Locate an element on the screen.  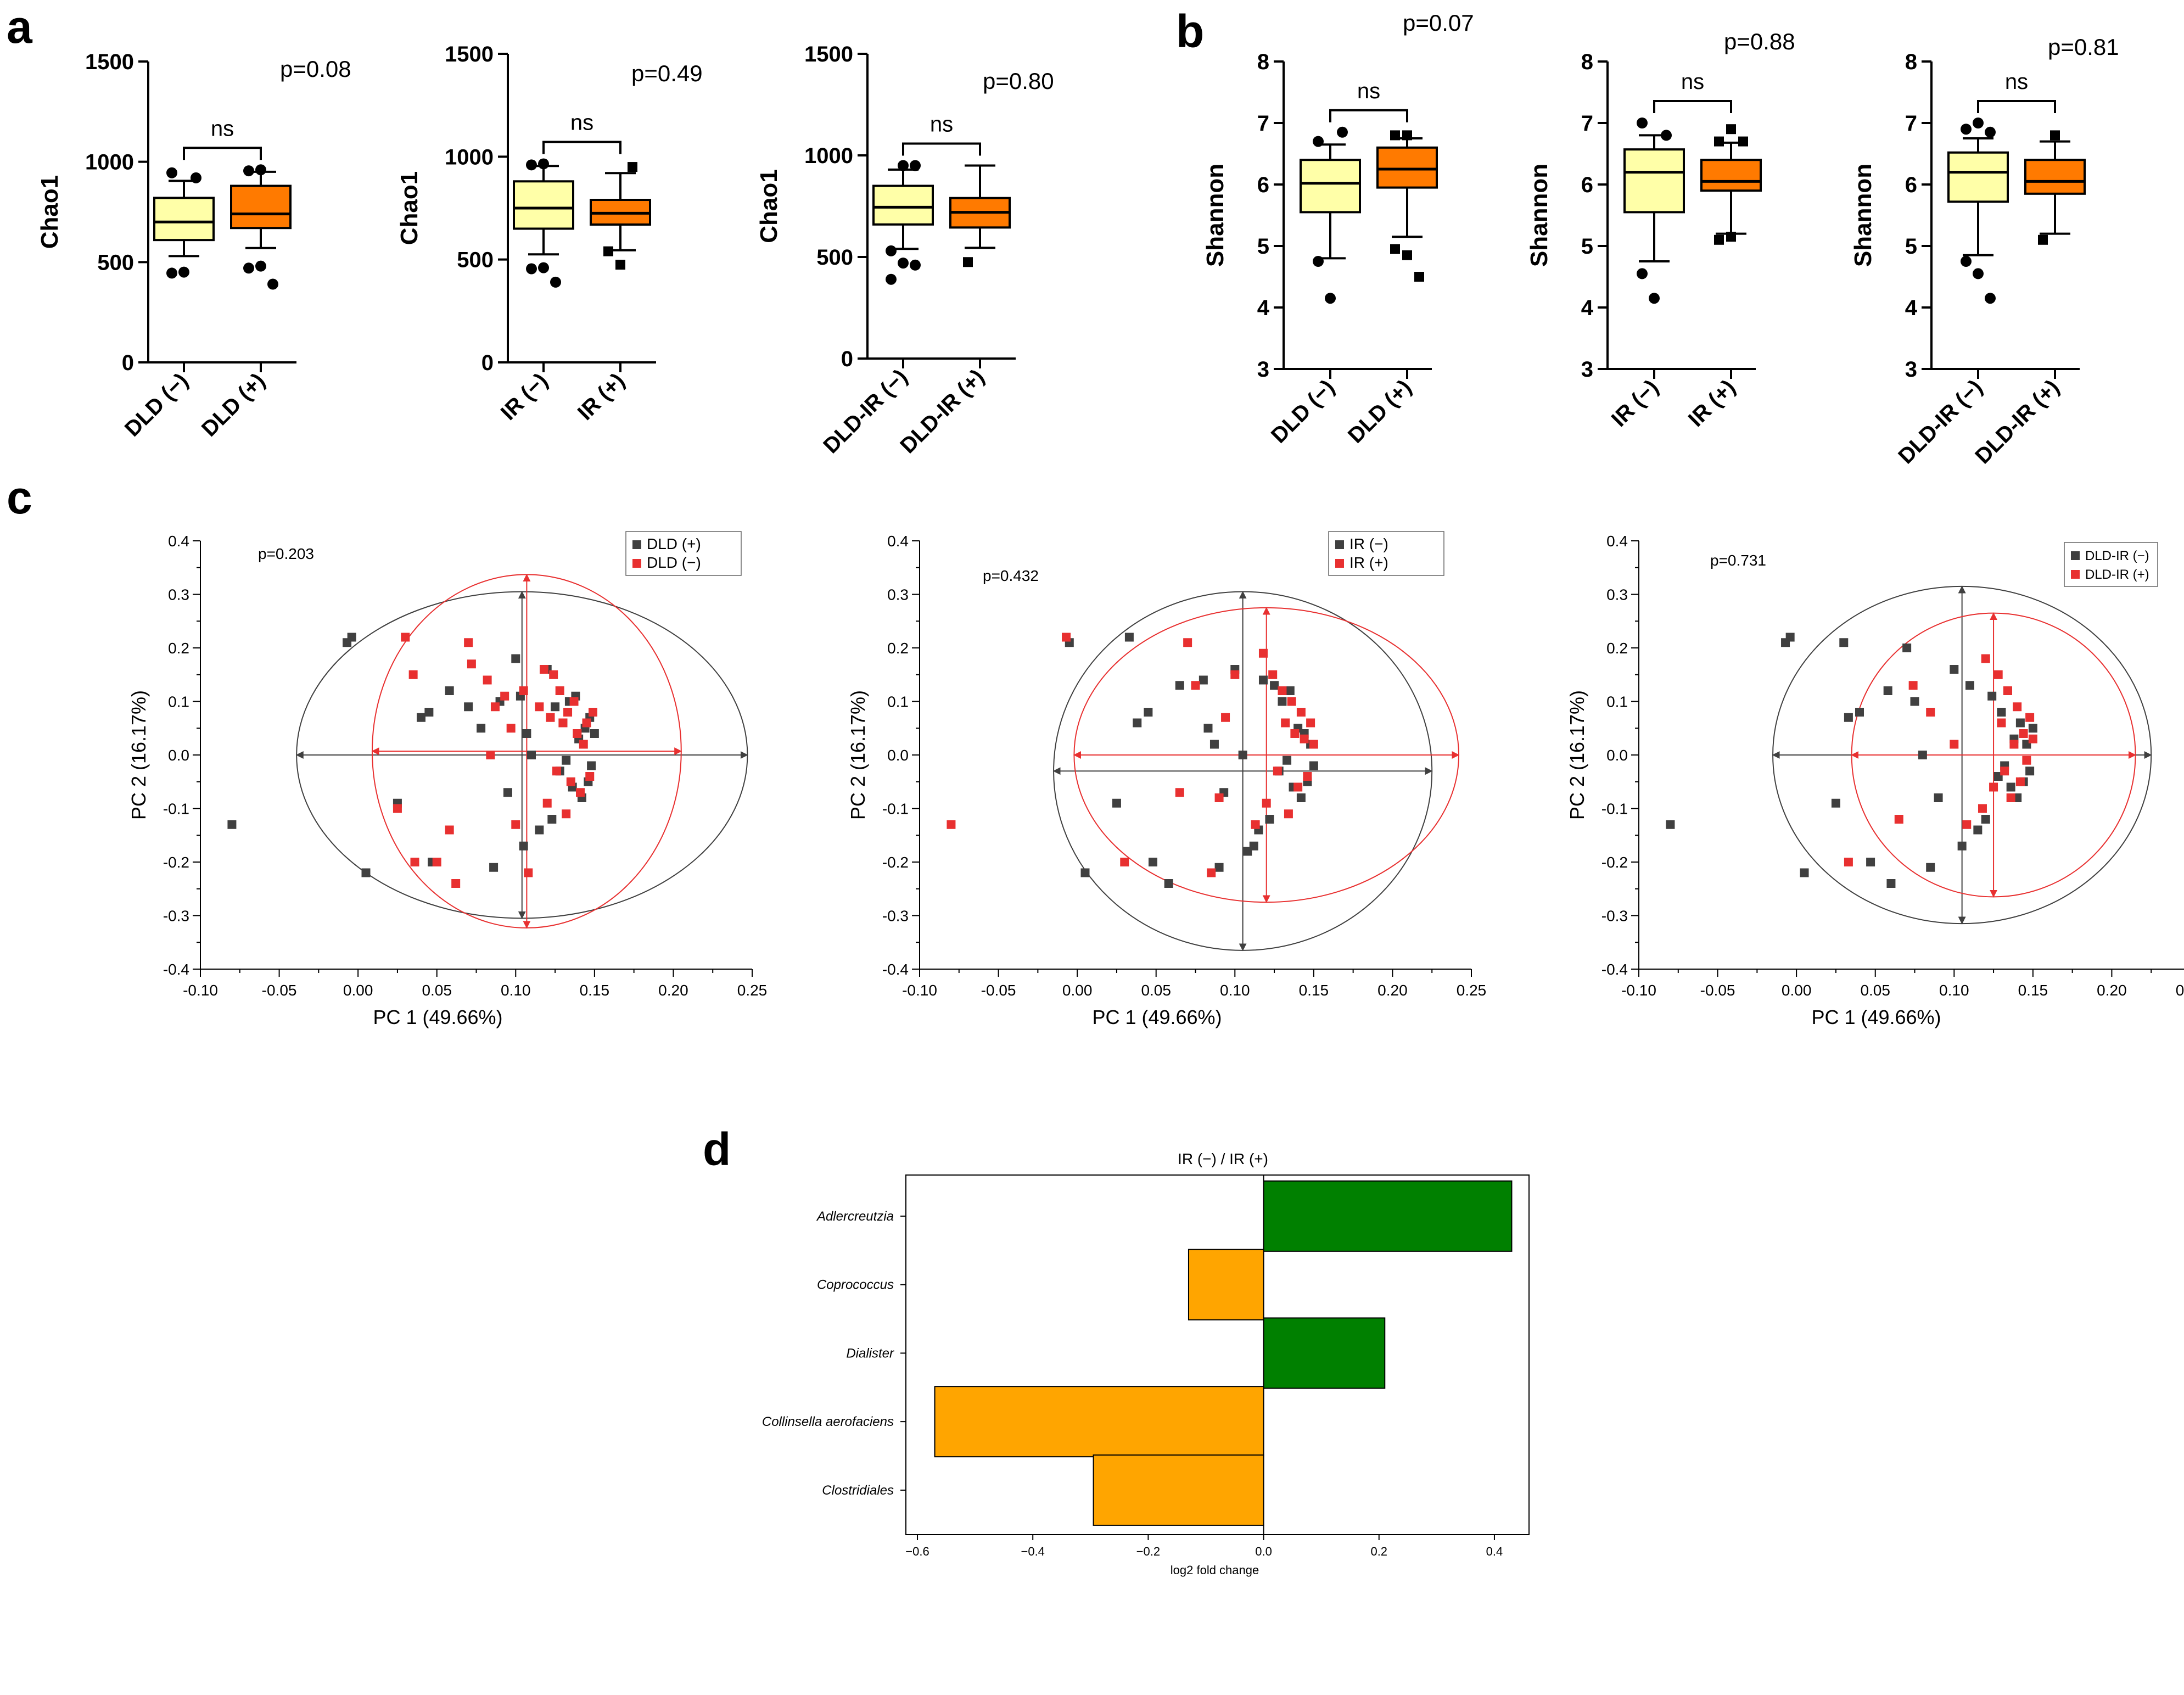
y-tick-label: 4 is located at coordinates (1912, 308).